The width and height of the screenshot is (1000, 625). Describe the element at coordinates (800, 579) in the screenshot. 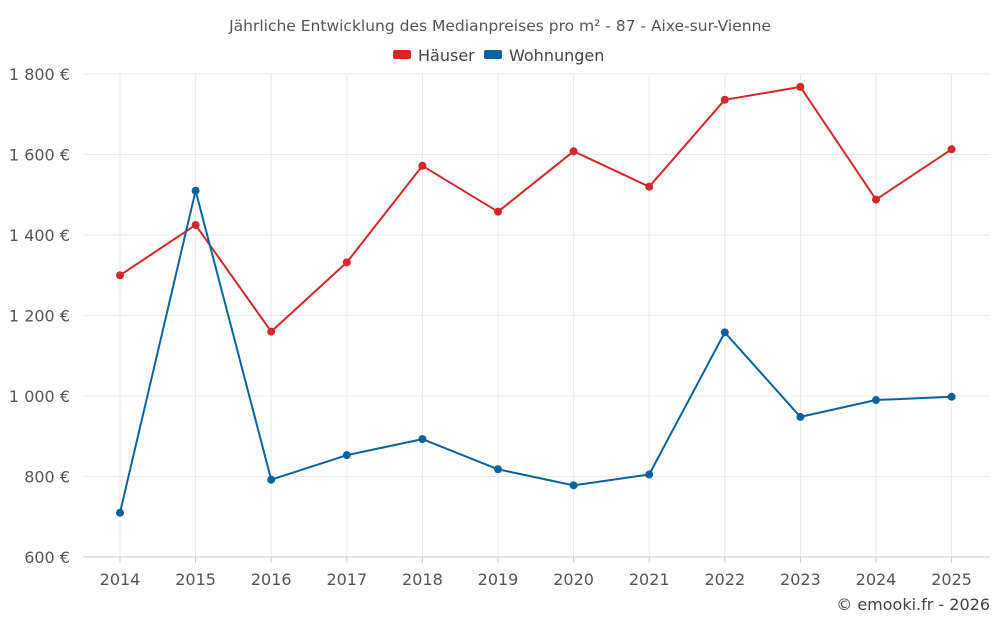

I see `x-tick-label: 2023` at that location.